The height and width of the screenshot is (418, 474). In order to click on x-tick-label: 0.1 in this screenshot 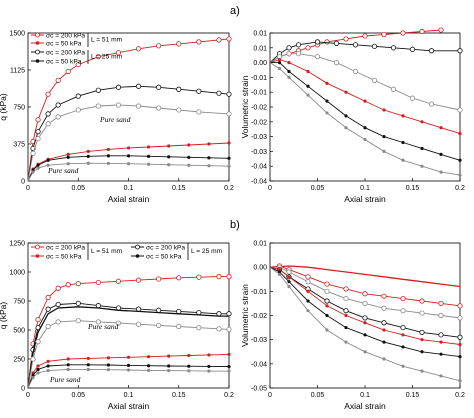, I will do `click(365, 395)`.